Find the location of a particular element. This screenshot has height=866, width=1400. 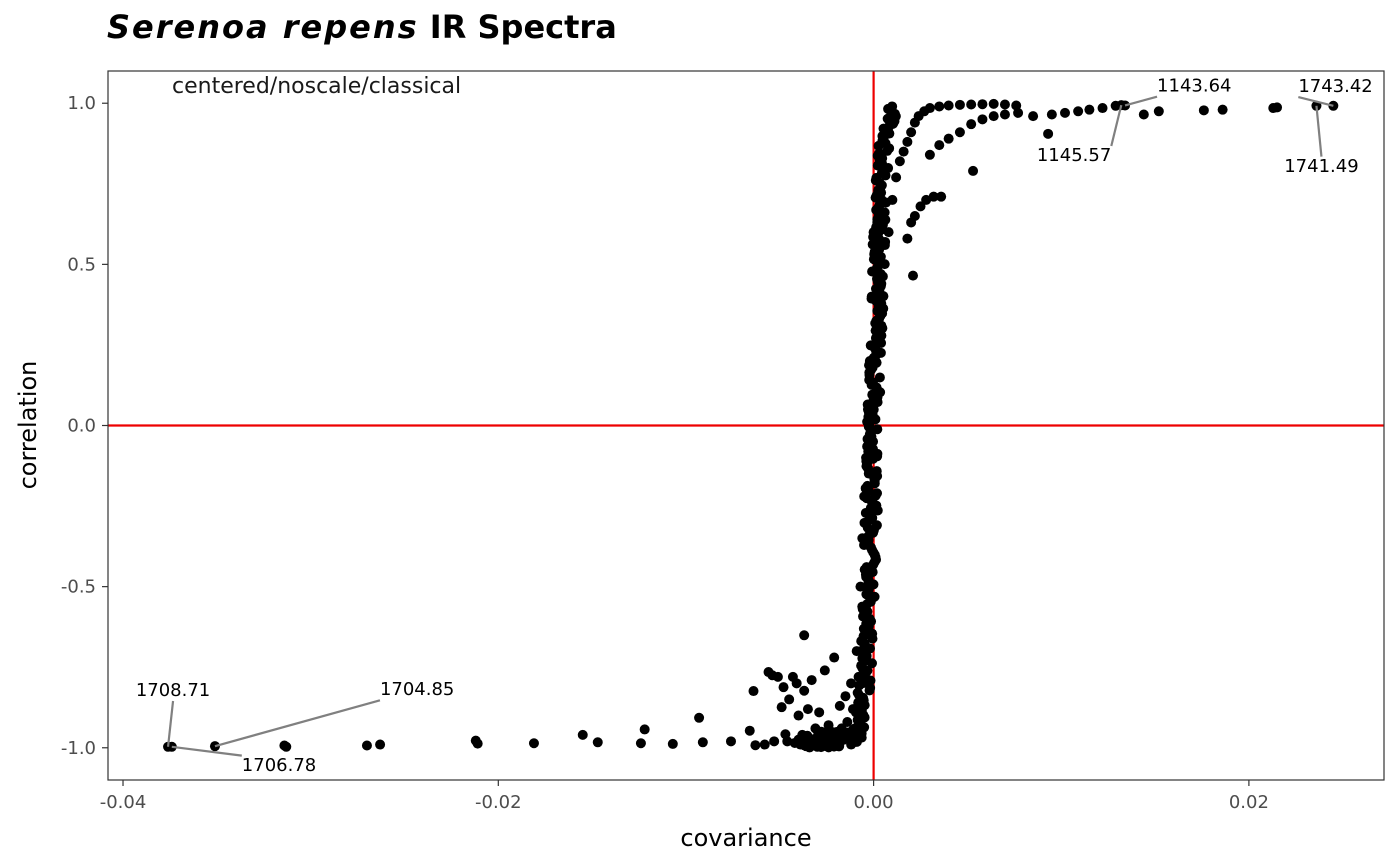

y-axis: -1.0 -0.5 0.0 0.5 1.0 is located at coordinates (84, 426).